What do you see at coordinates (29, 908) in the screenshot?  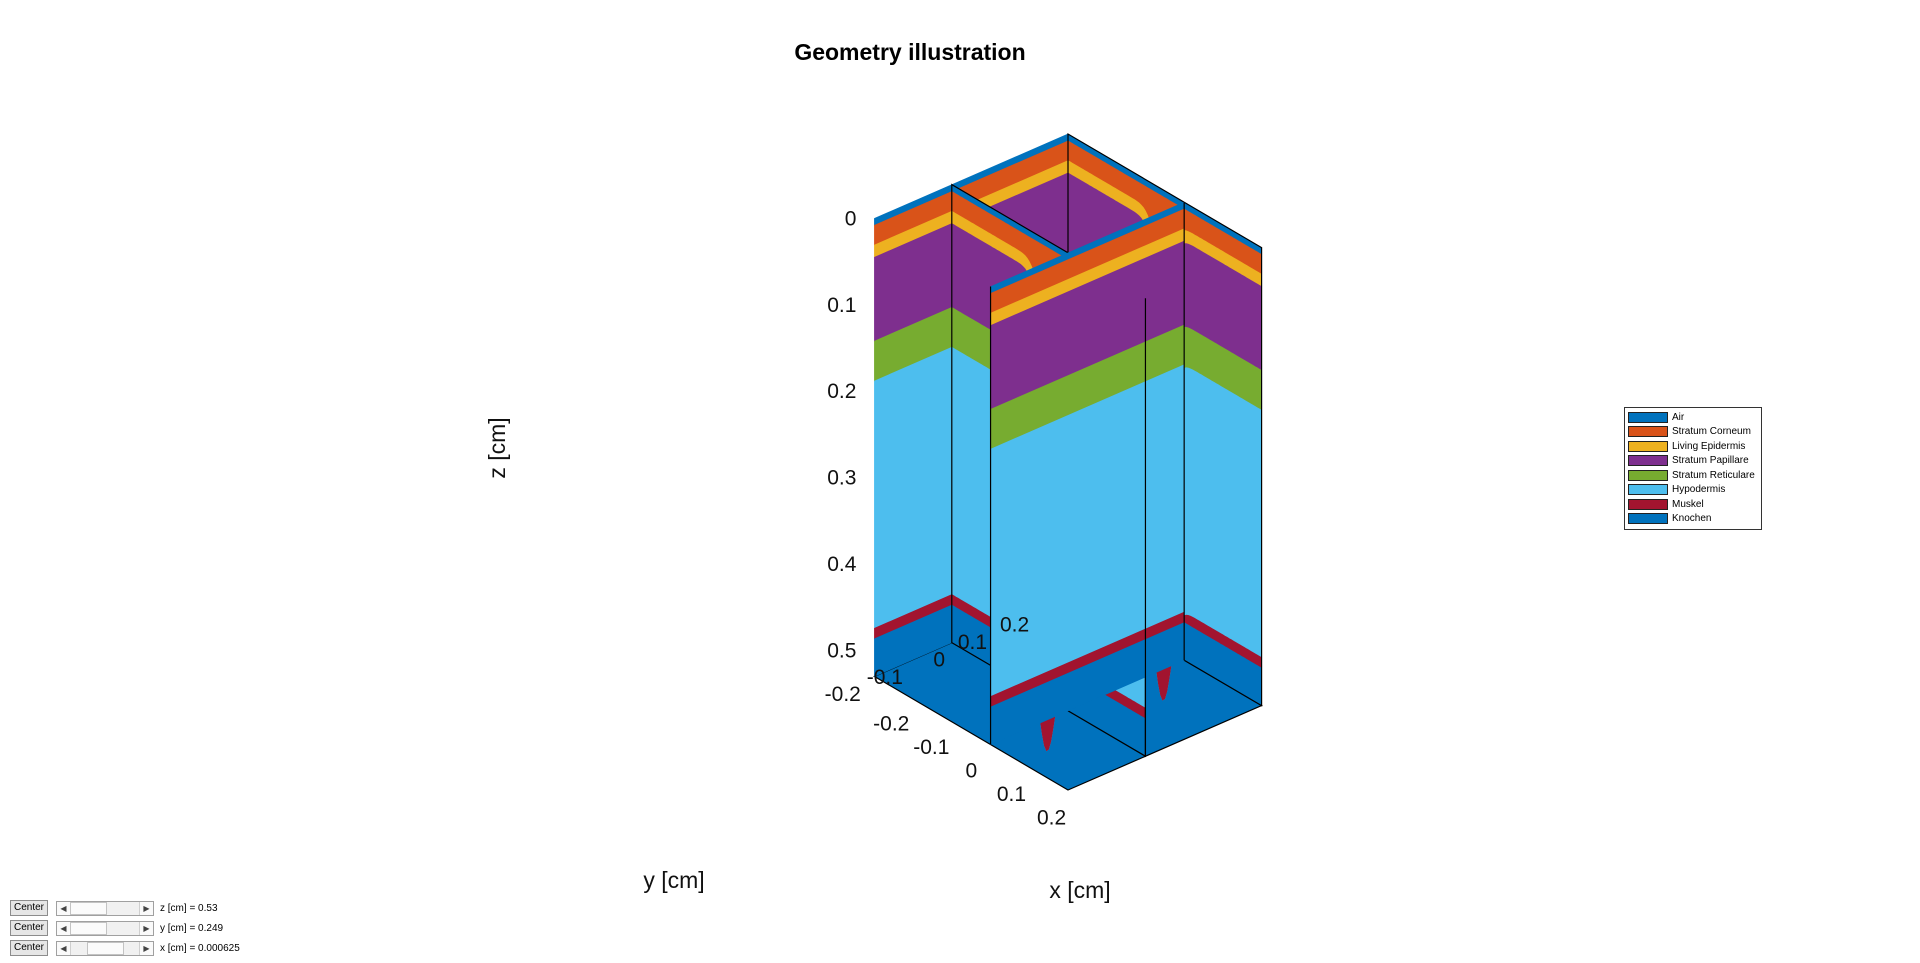 I see `center-z-button: Center` at bounding box center [29, 908].